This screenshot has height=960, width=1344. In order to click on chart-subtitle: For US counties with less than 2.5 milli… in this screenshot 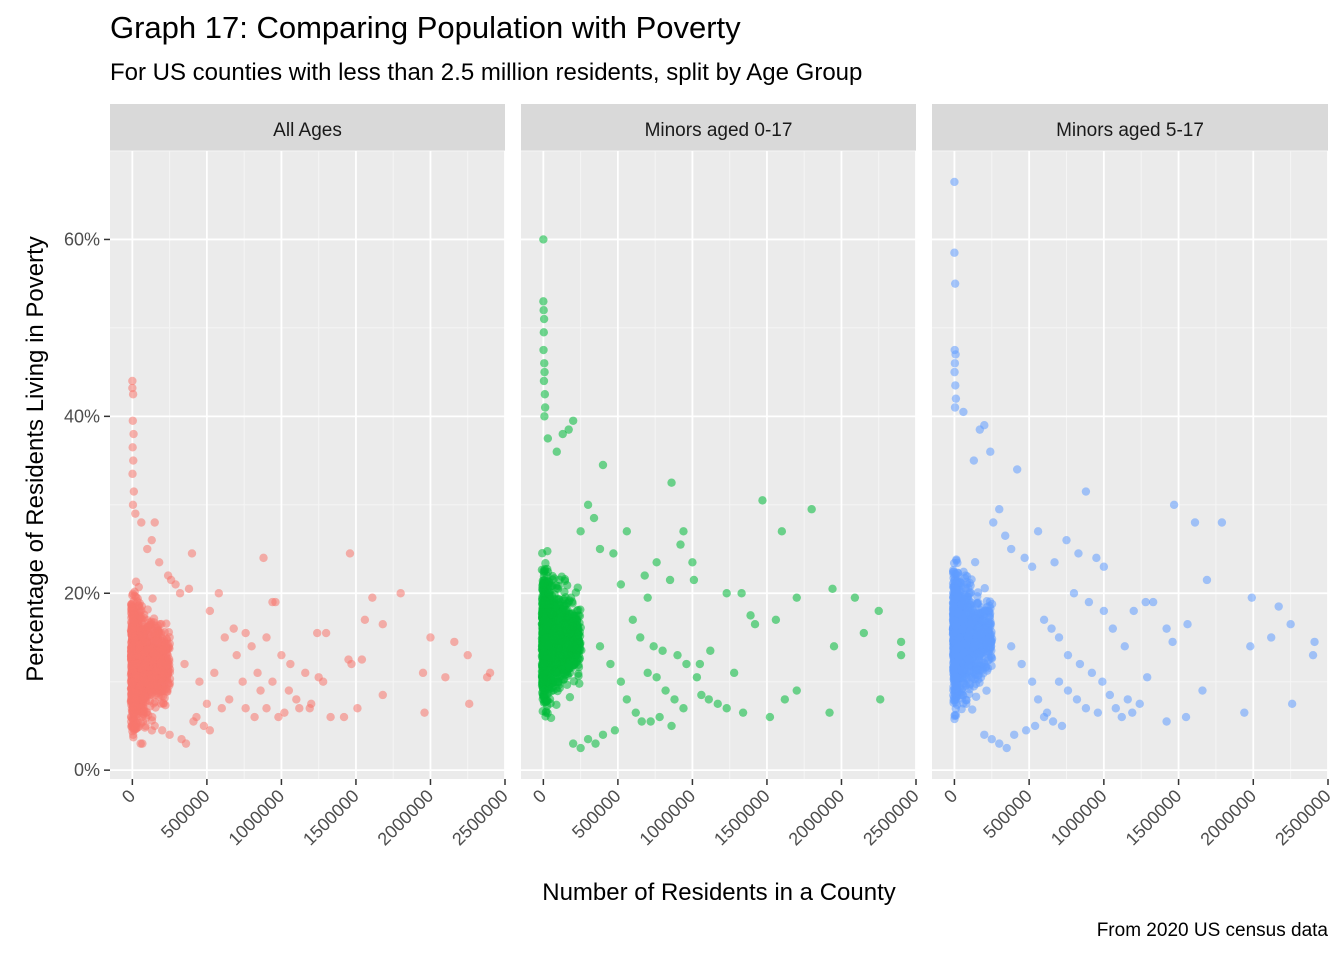, I will do `click(486, 72)`.